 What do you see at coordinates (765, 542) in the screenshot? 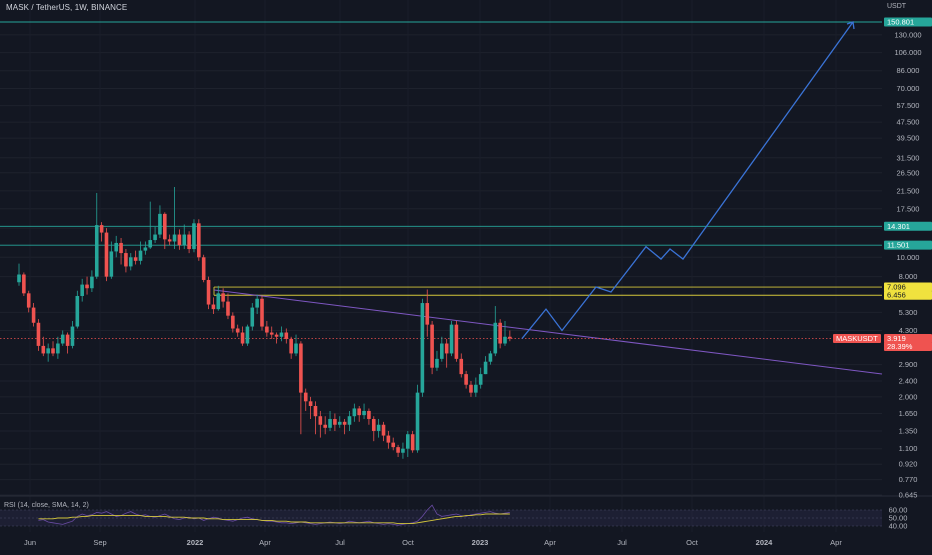
I see `x-tick-label: 2024` at bounding box center [765, 542].